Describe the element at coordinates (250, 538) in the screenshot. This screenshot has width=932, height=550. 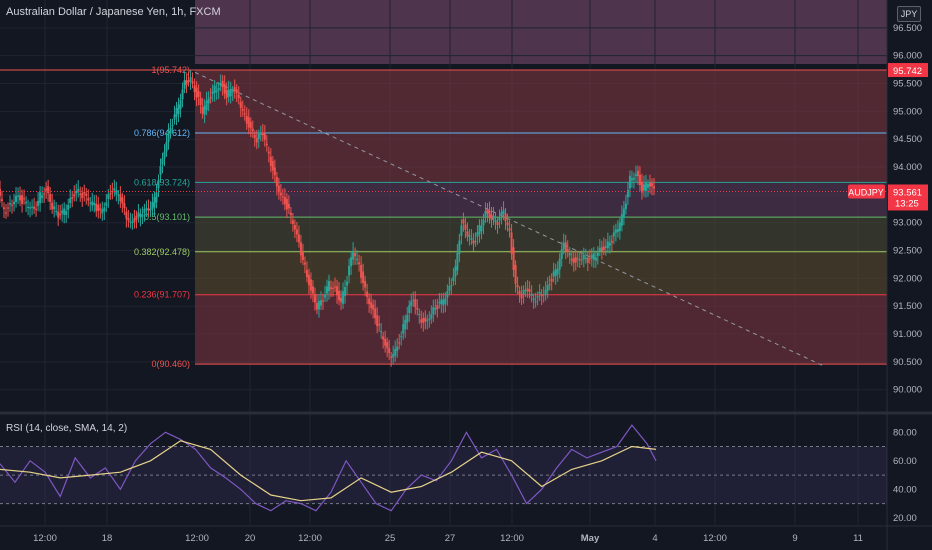
I see `time-tick-label: 20` at that location.